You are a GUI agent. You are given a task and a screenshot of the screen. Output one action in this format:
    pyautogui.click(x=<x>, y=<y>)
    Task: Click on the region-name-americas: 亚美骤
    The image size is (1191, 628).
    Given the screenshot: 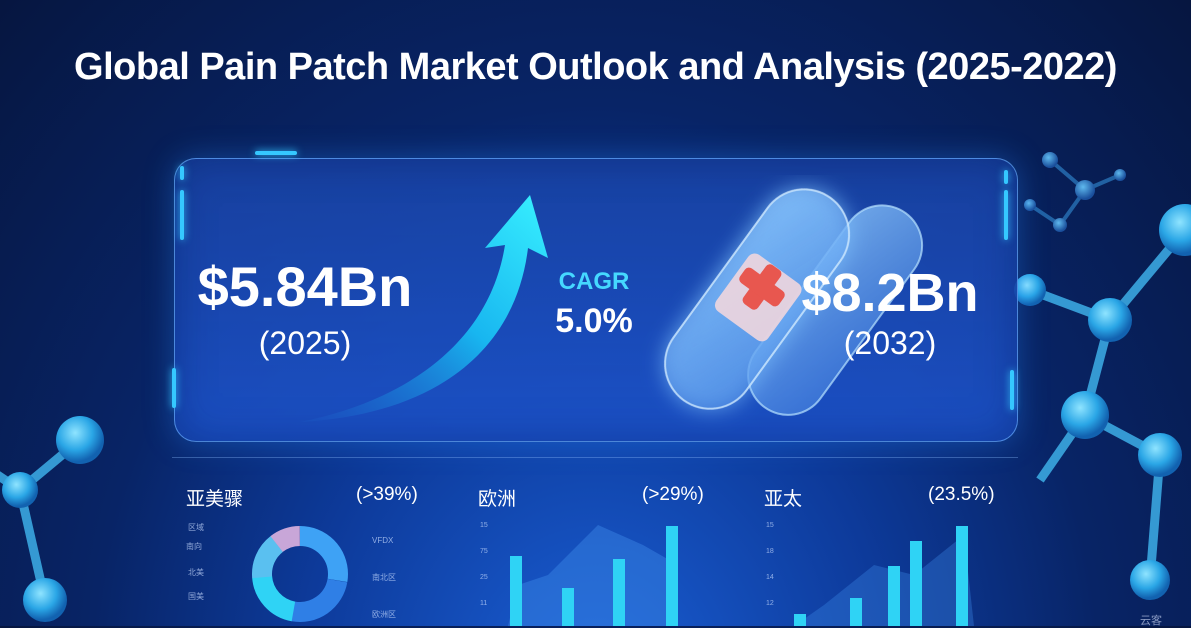 What is the action you would take?
    pyautogui.click(x=215, y=499)
    